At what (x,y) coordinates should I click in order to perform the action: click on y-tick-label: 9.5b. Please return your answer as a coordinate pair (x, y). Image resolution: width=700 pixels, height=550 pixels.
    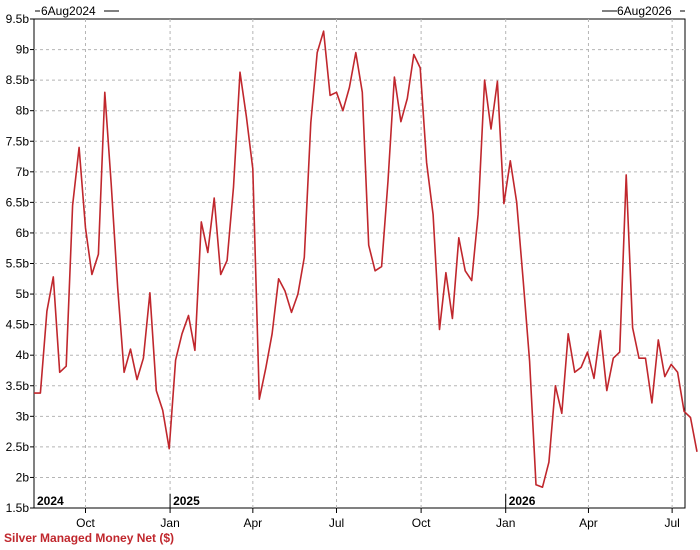
    Looking at the image, I should click on (18, 19).